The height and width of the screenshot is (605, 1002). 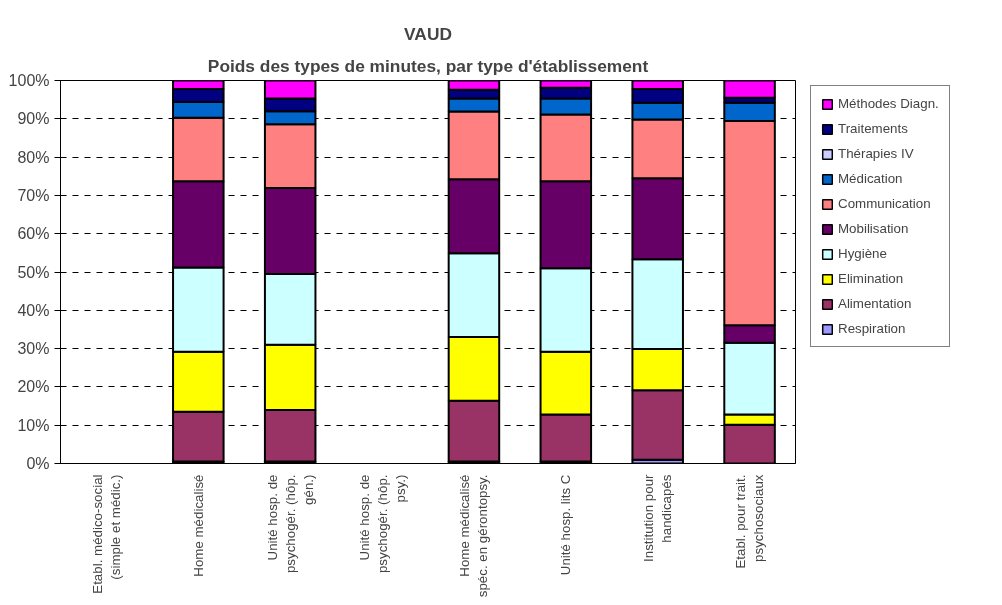 What do you see at coordinates (106, 534) in the screenshot?
I see `x-tick-label: Etabl. médico-social (simple et médic.)` at bounding box center [106, 534].